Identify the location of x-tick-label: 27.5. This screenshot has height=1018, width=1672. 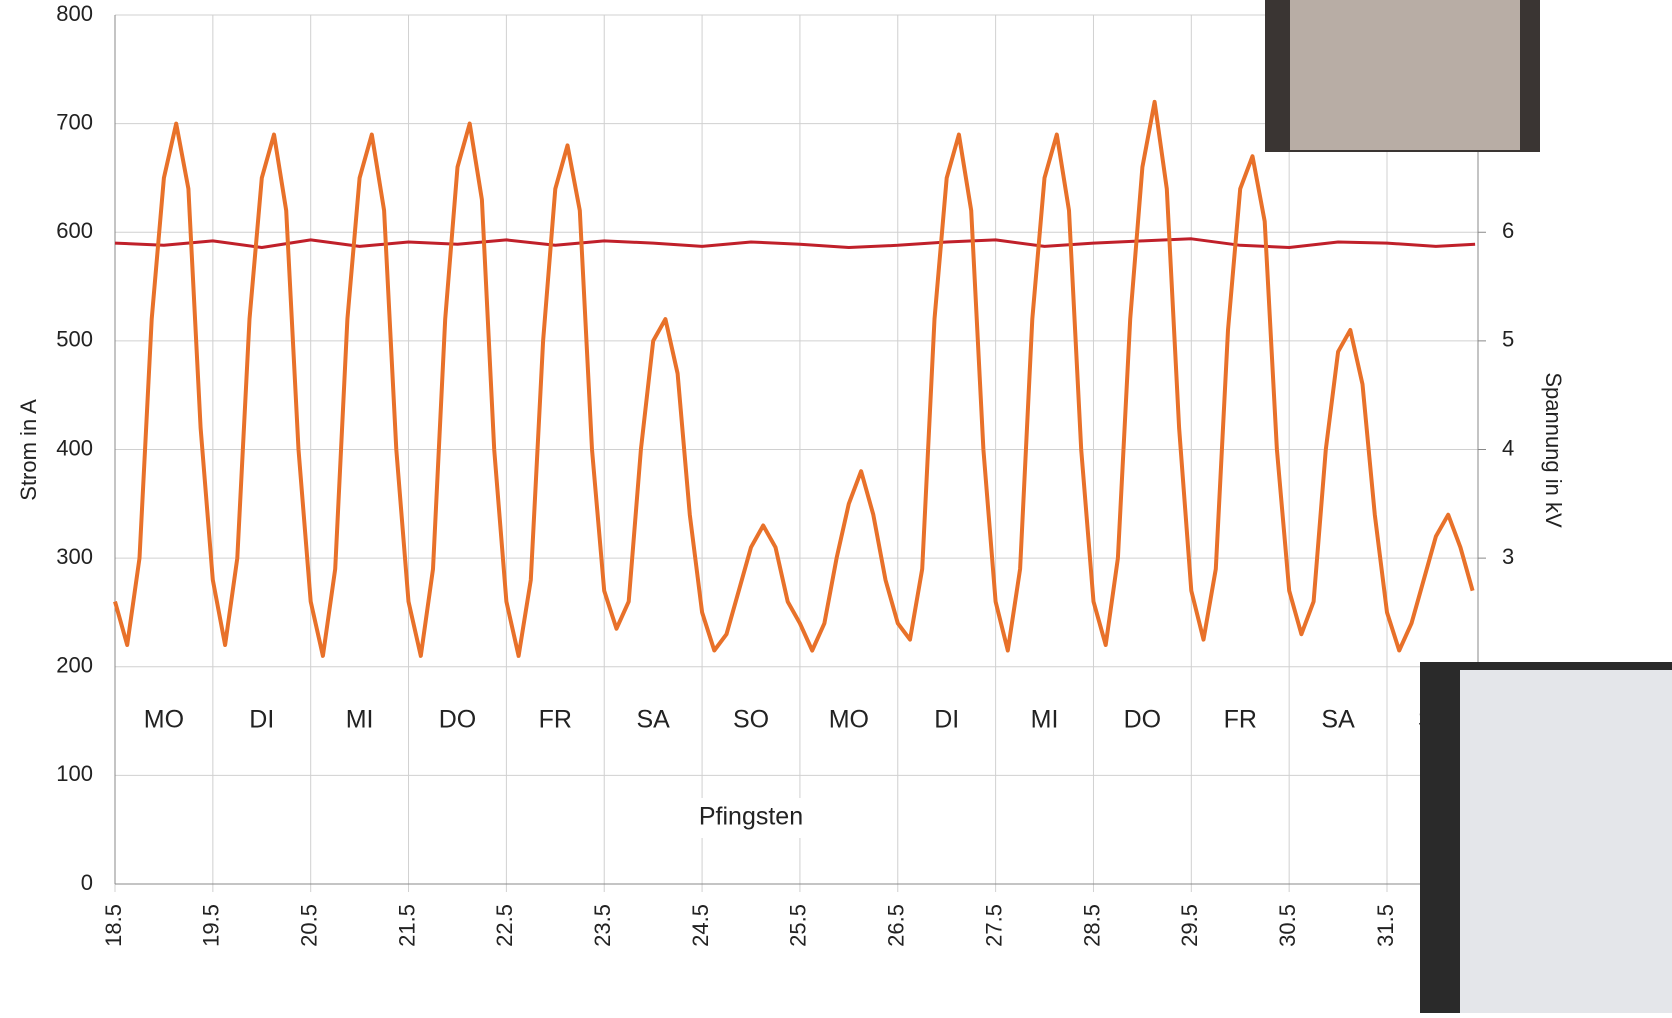
(993, 925).